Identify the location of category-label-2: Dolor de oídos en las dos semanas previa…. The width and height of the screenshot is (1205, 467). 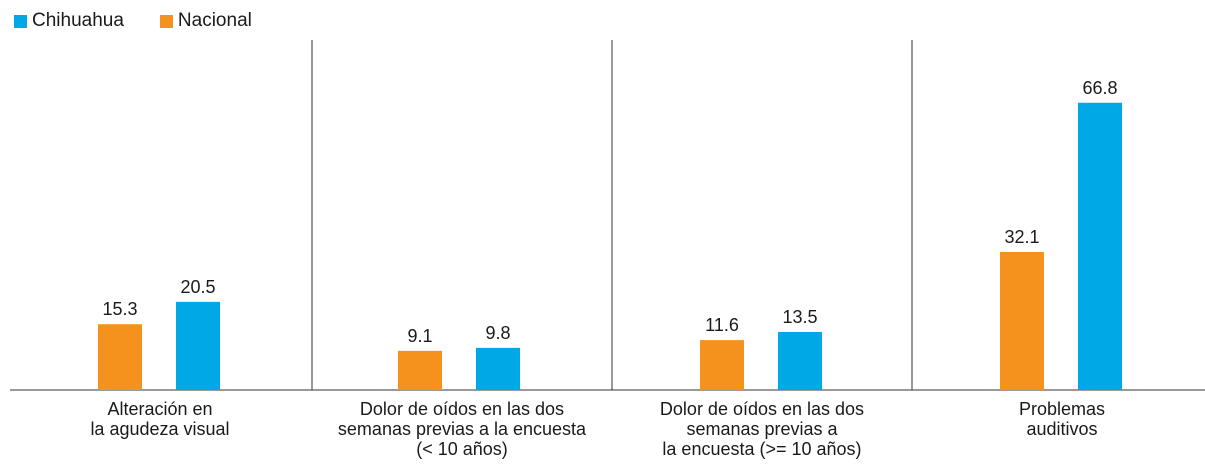
(462, 429).